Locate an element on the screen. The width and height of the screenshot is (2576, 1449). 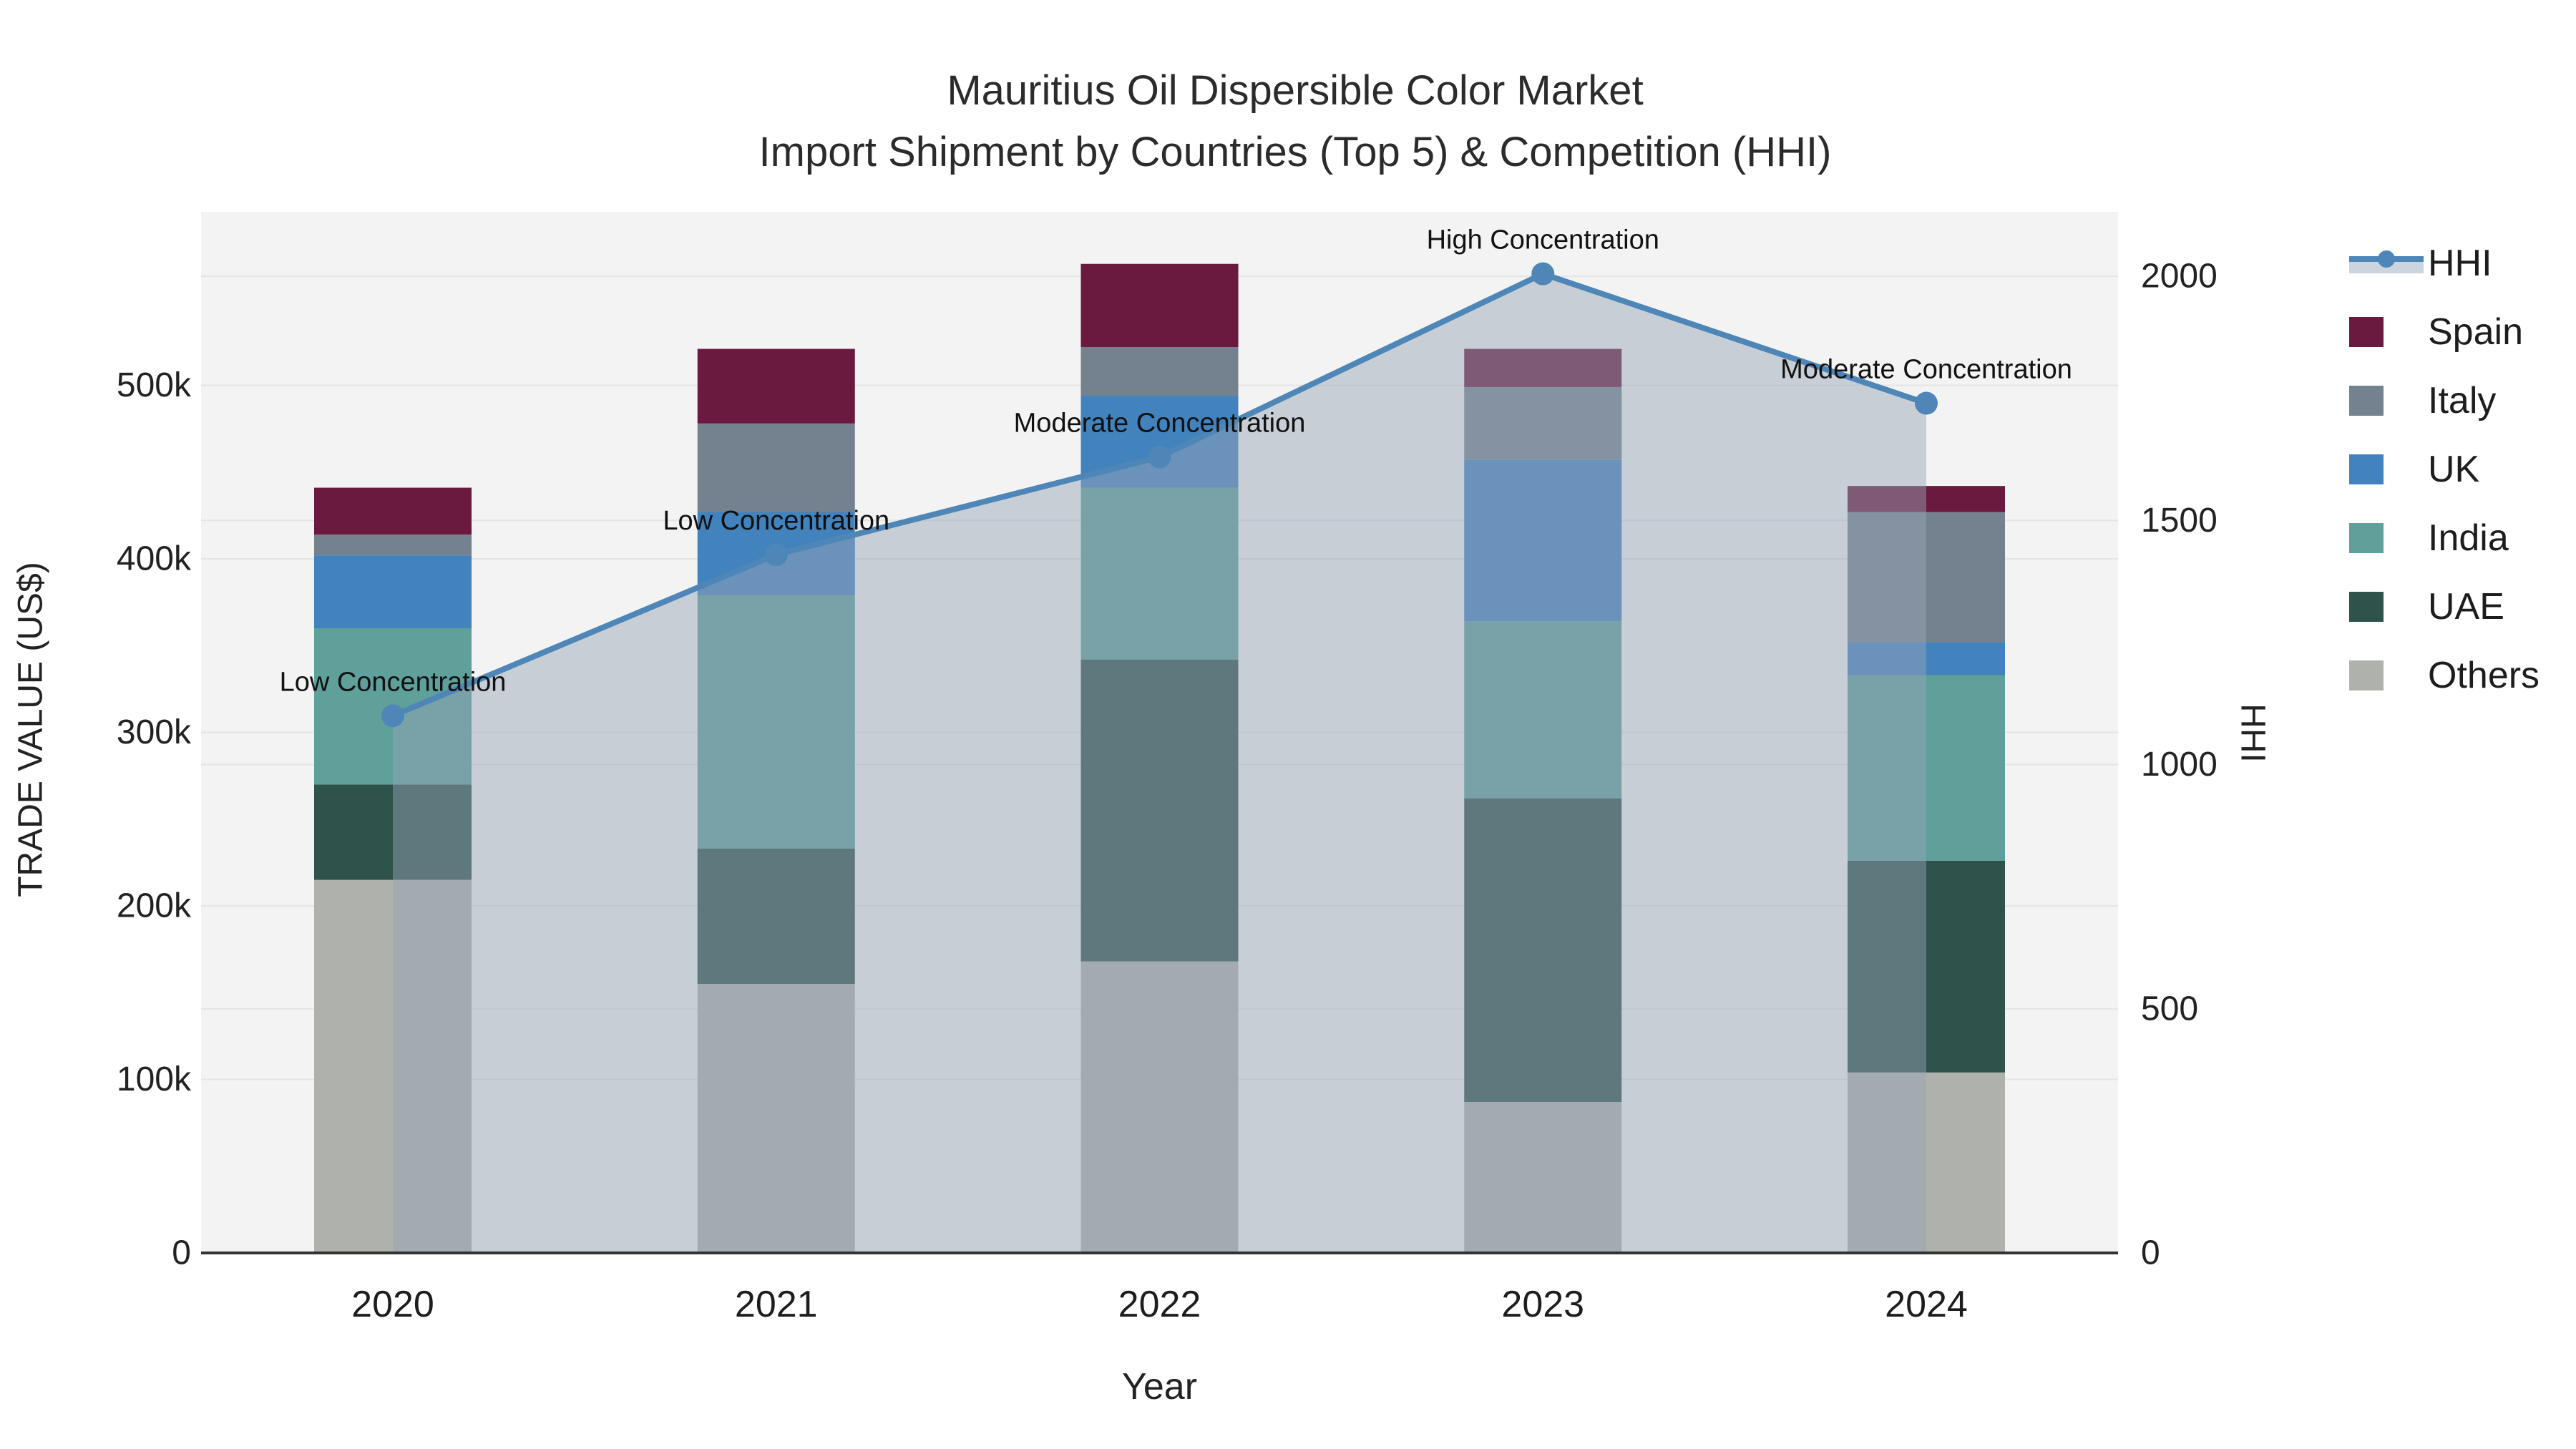
bar-segment-others-2023 is located at coordinates (1543, 1177).